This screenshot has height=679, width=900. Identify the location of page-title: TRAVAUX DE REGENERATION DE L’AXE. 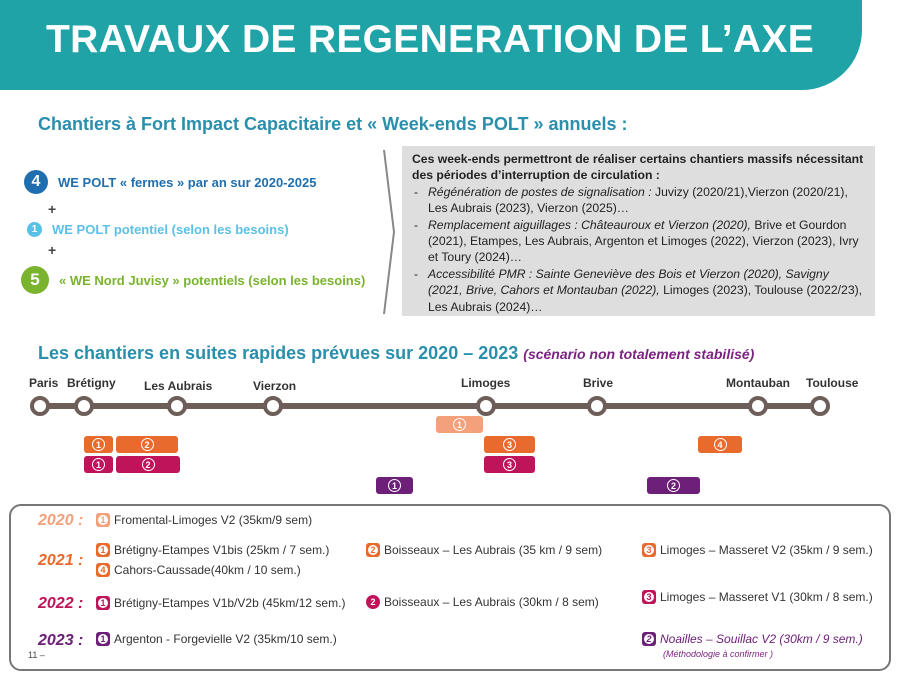
(430, 39).